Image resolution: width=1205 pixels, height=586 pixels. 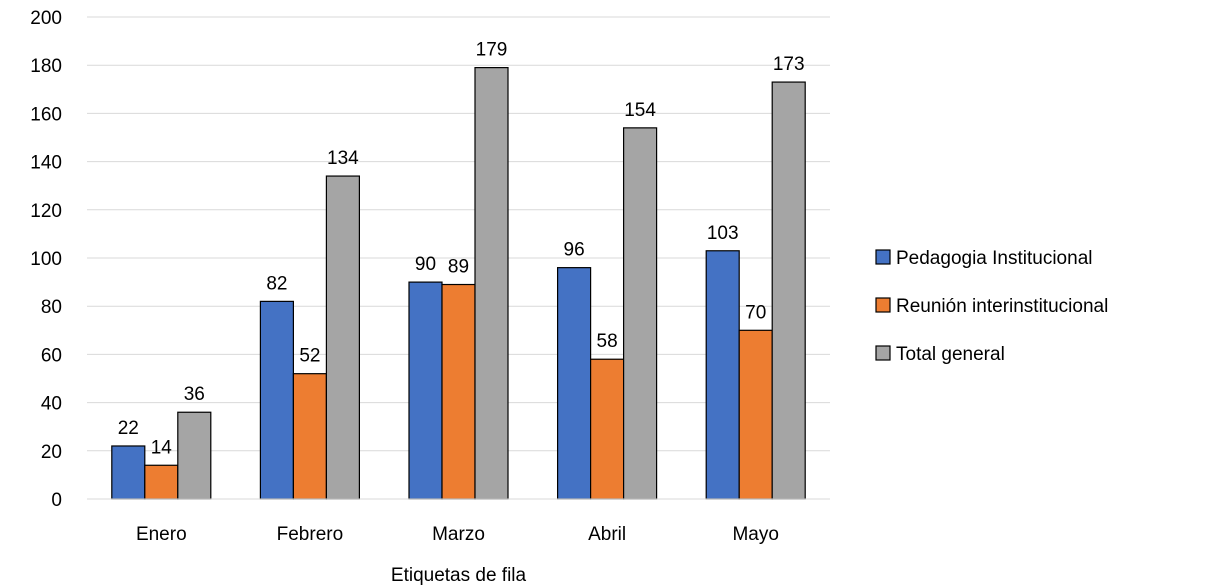 What do you see at coordinates (343, 158) in the screenshot?
I see `data-label: 134` at bounding box center [343, 158].